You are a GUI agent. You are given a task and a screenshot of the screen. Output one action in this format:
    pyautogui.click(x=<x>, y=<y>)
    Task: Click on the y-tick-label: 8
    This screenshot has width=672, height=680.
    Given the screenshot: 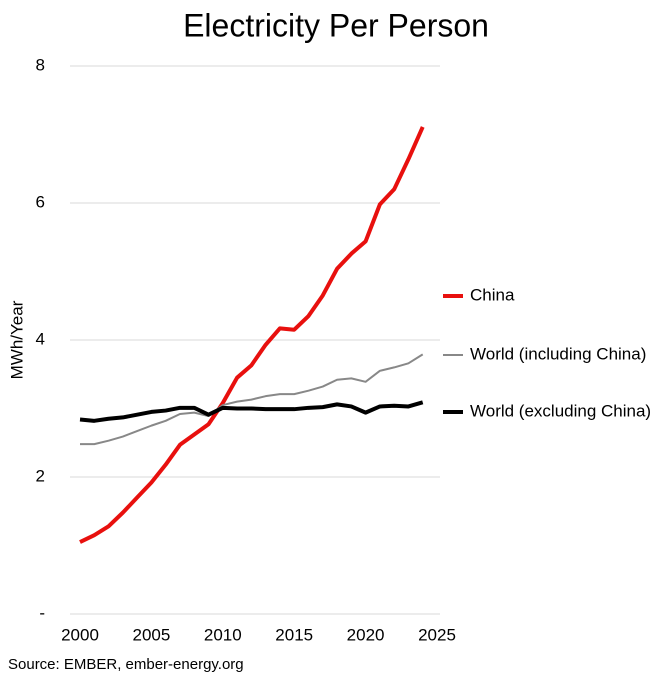 What is the action you would take?
    pyautogui.click(x=40, y=64)
    